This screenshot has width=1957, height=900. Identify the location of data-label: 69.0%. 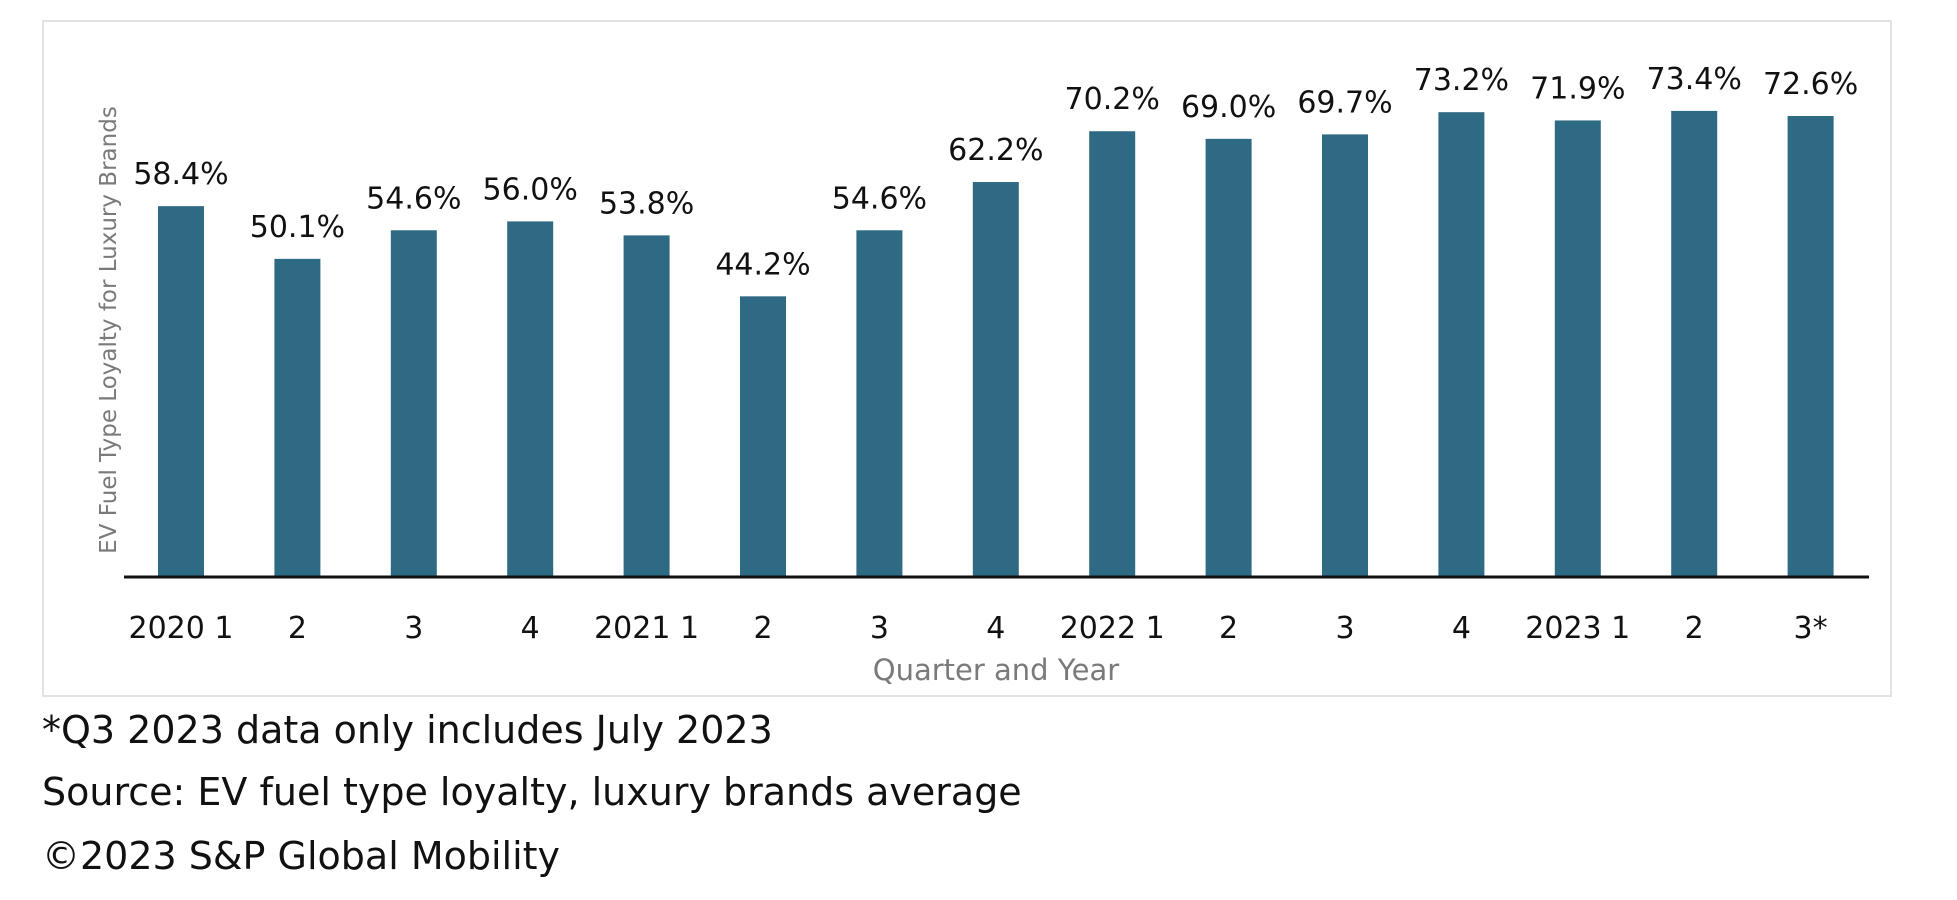
(1228, 107).